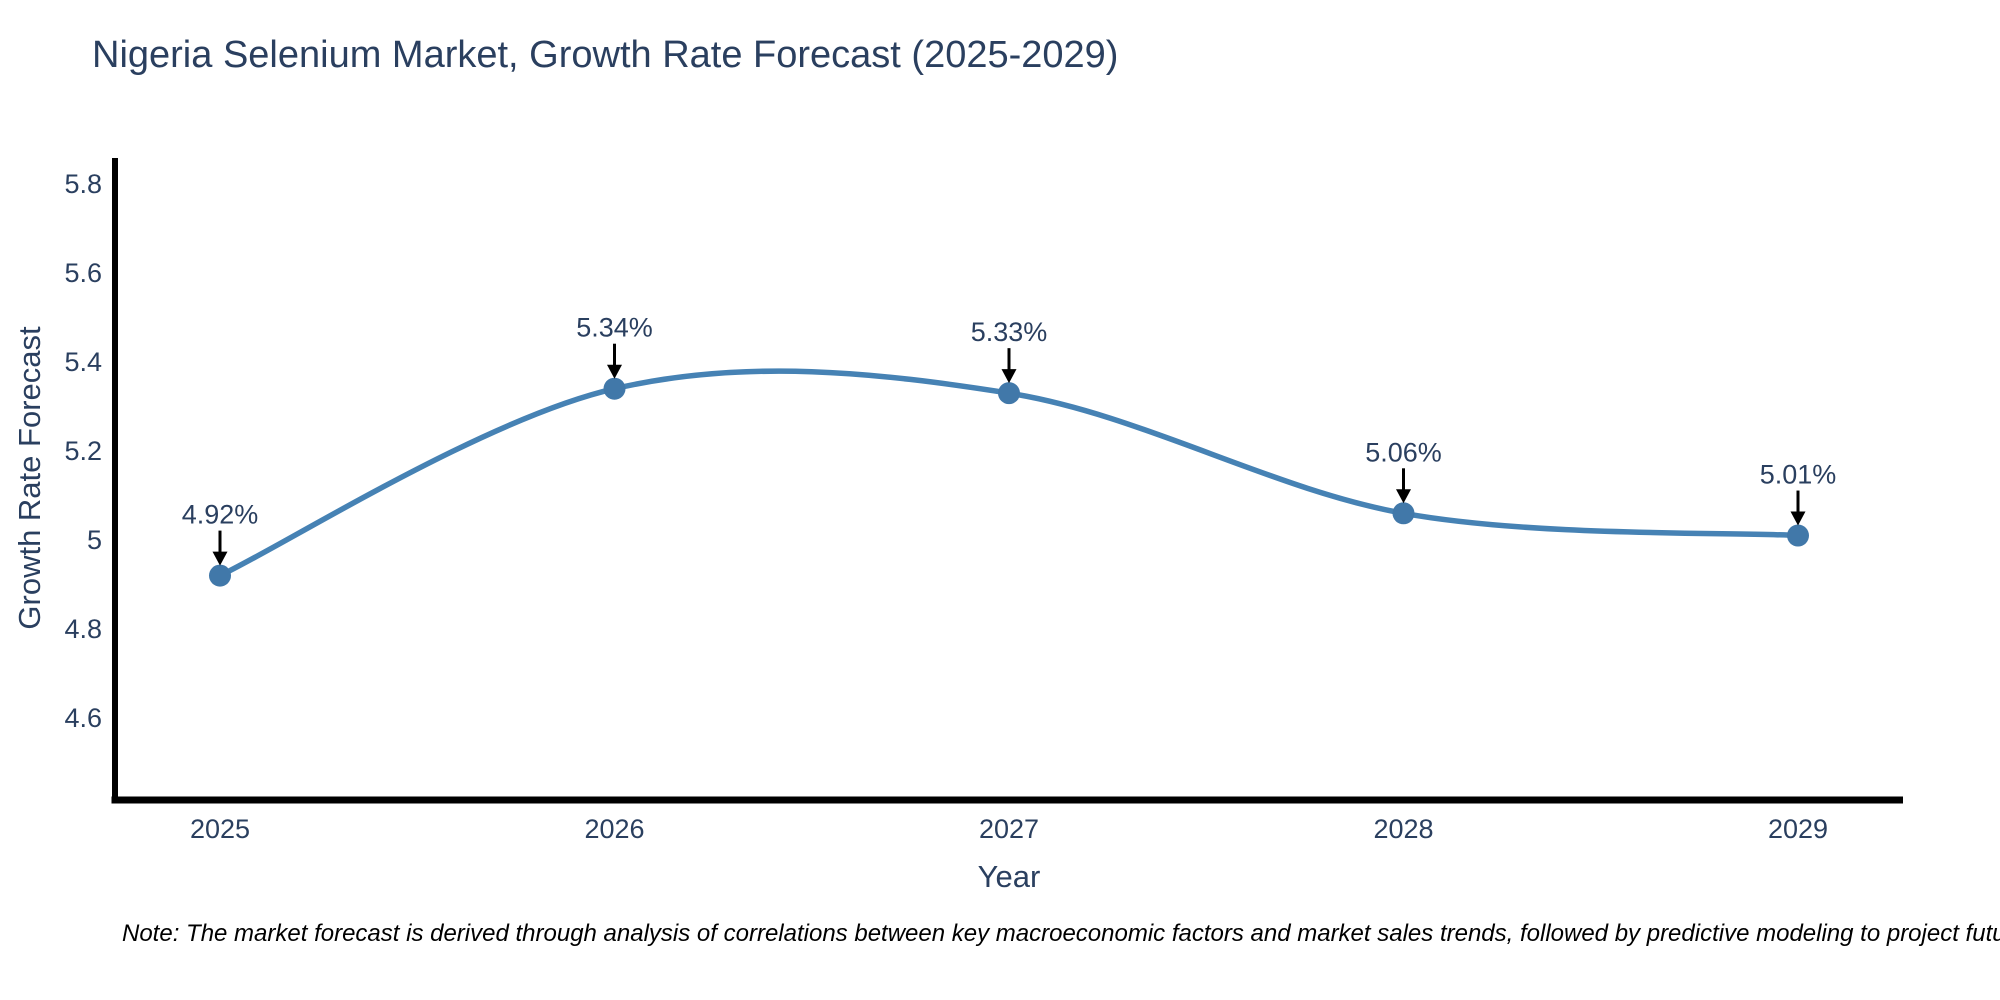  I want to click on y-tick-label: 5.4, so click(83, 362).